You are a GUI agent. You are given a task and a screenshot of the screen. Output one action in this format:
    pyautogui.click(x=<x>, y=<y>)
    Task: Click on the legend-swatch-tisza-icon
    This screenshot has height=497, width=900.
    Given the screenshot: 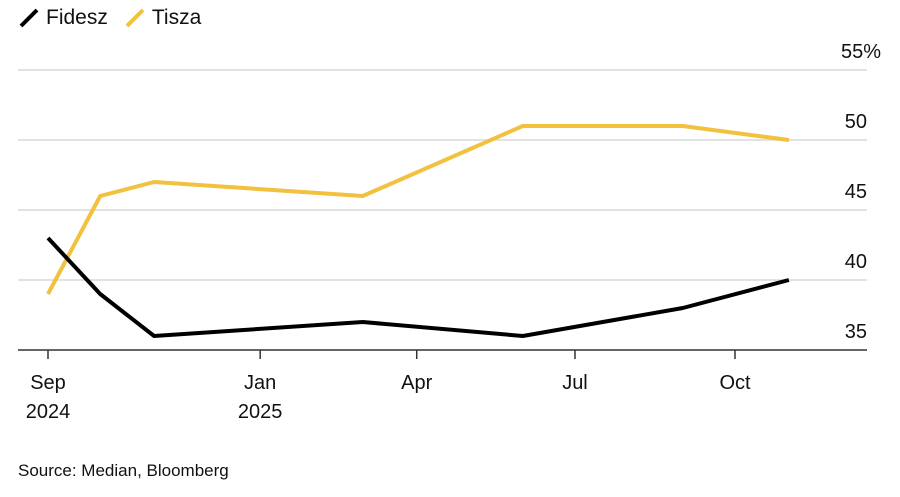 What is the action you would take?
    pyautogui.click(x=135, y=18)
    